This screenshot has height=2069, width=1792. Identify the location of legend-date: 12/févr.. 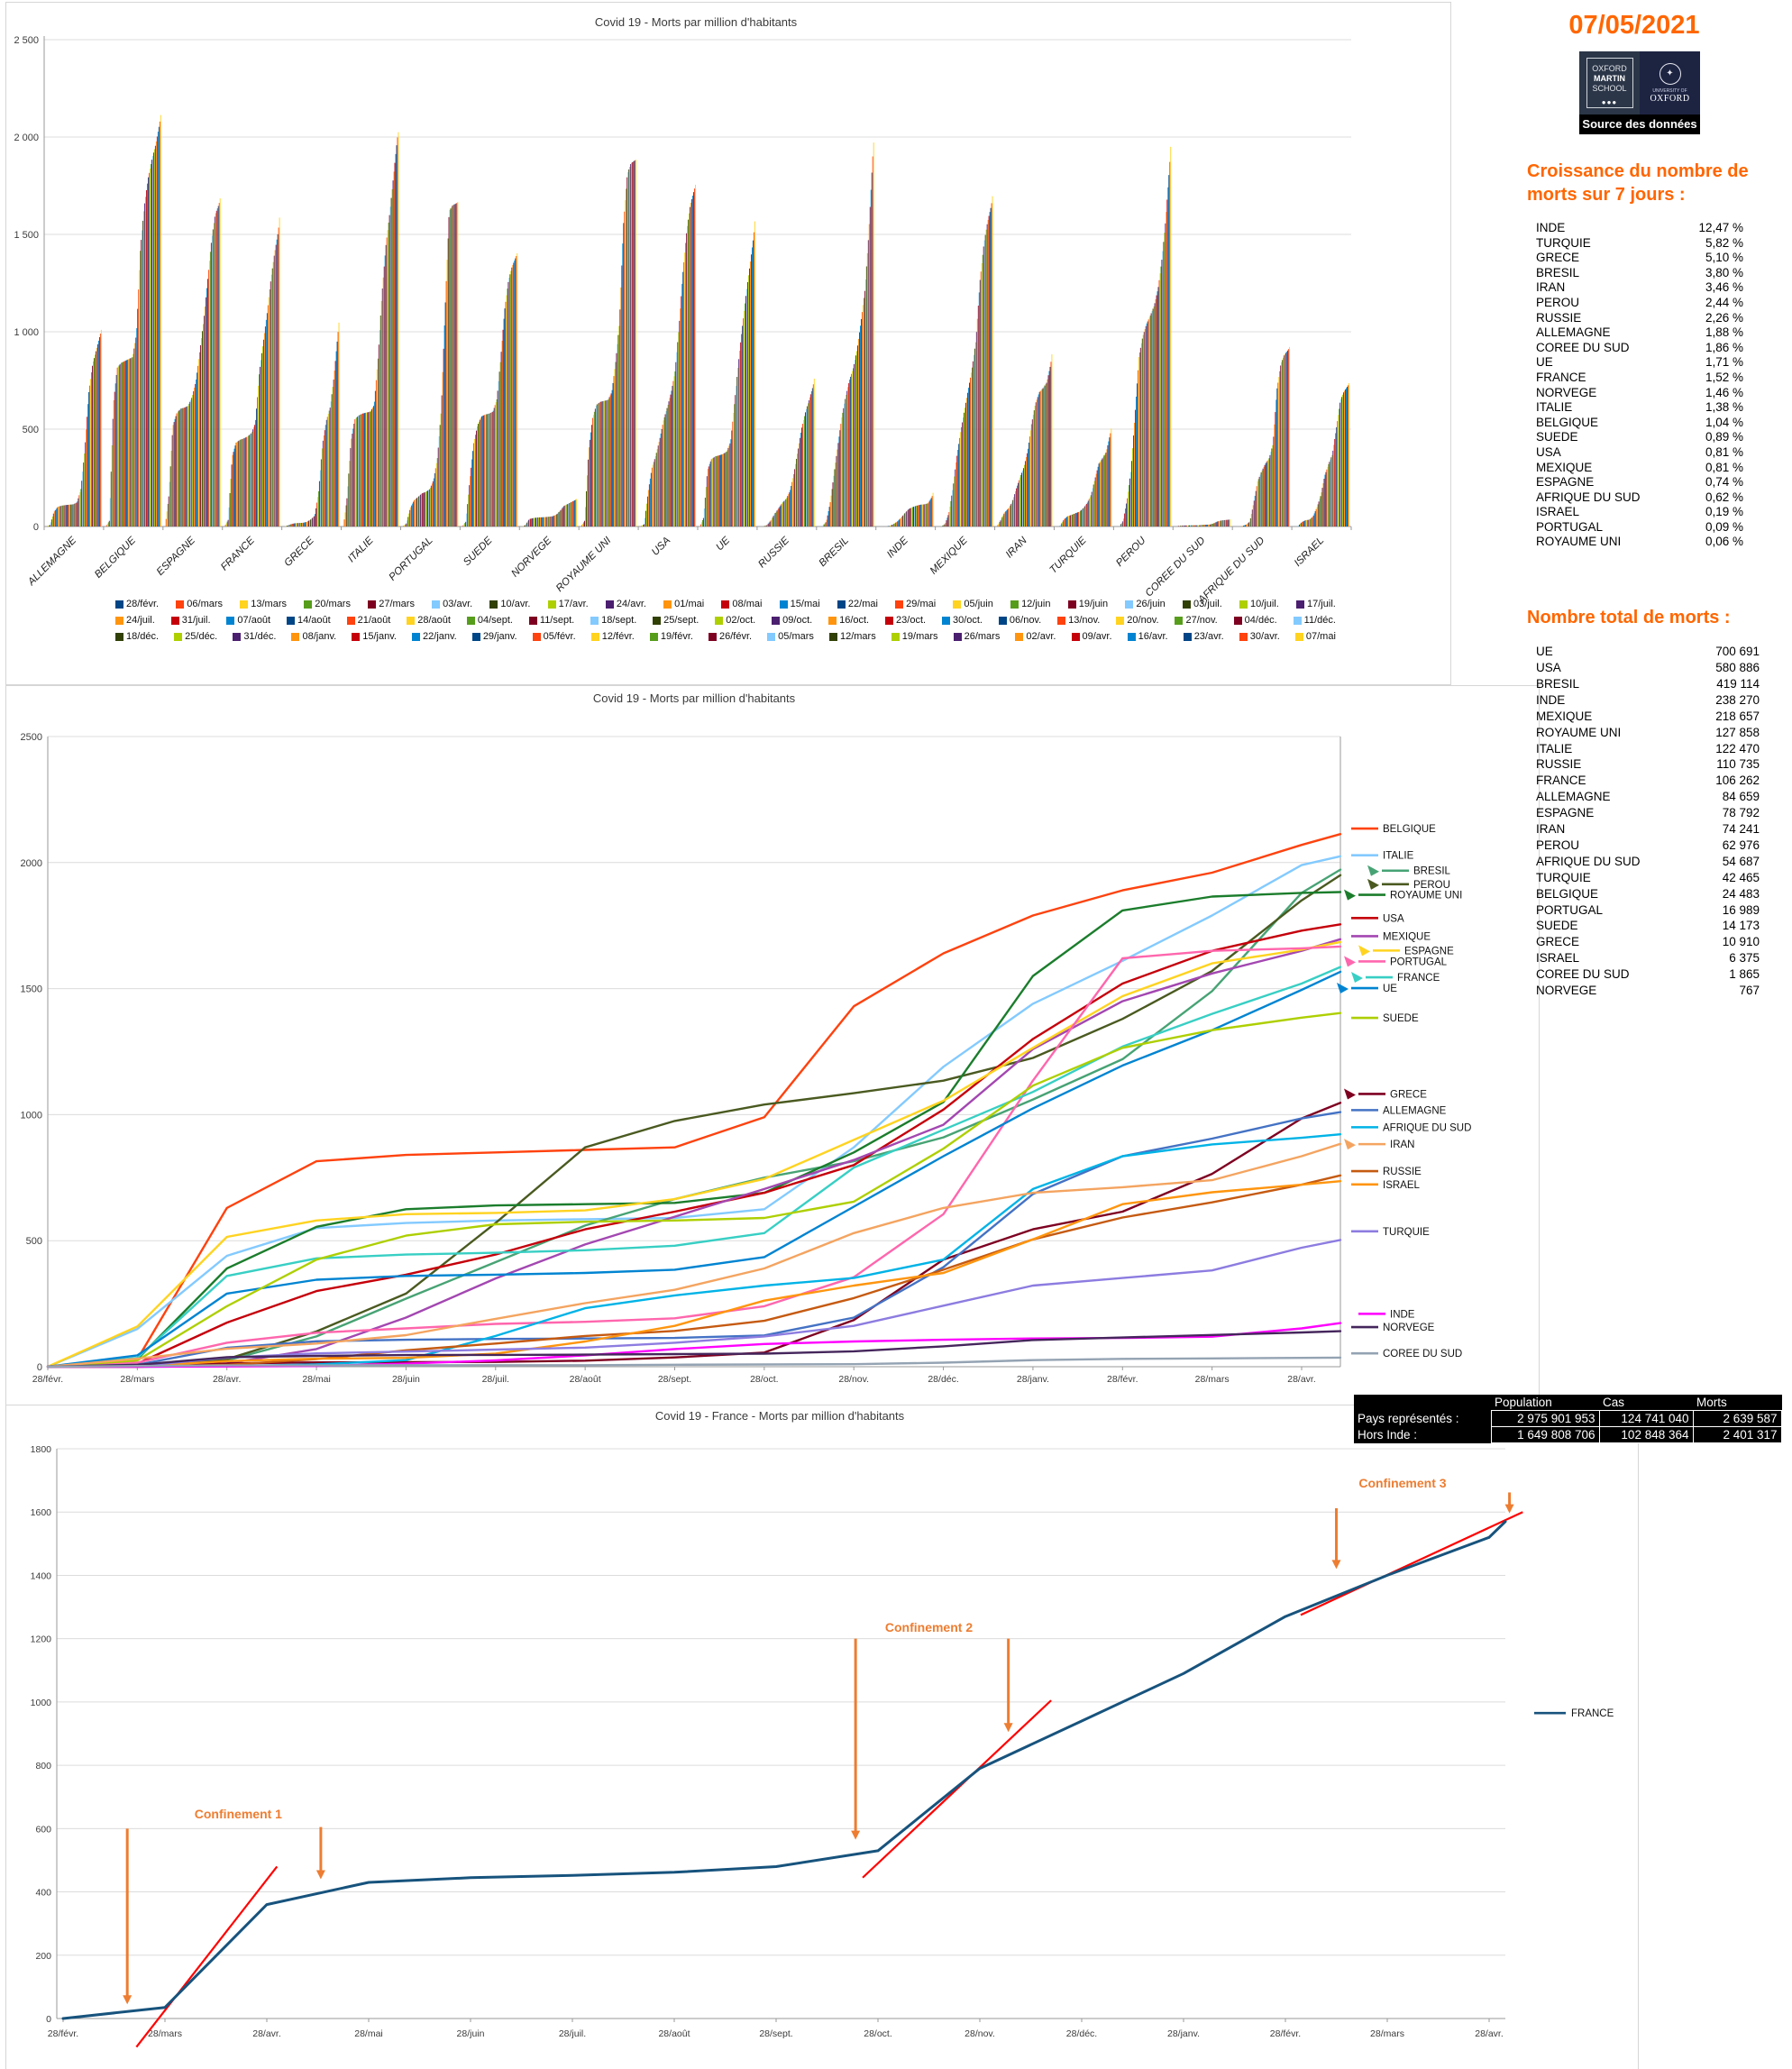
(618, 636).